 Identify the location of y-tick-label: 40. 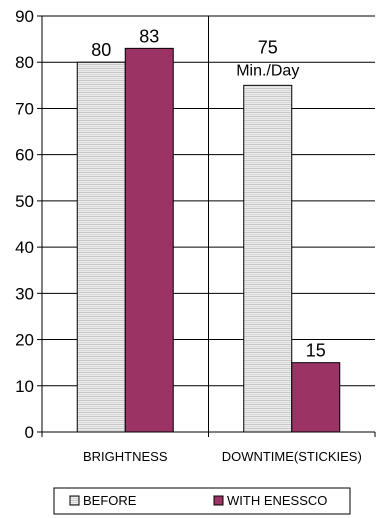
(24, 247).